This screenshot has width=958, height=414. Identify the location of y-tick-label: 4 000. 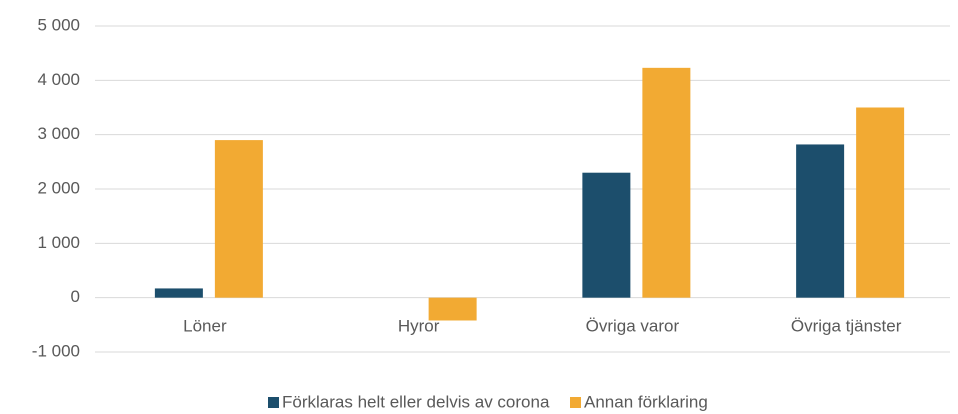
(58, 79).